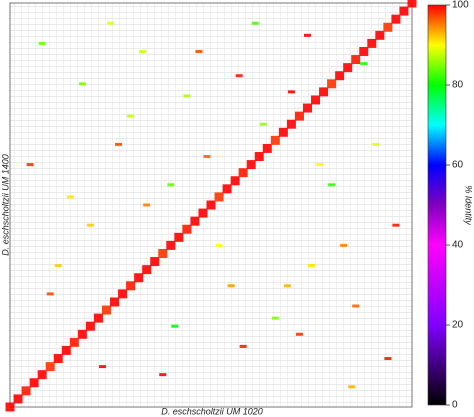  I want to click on colorbar, so click(437, 205).